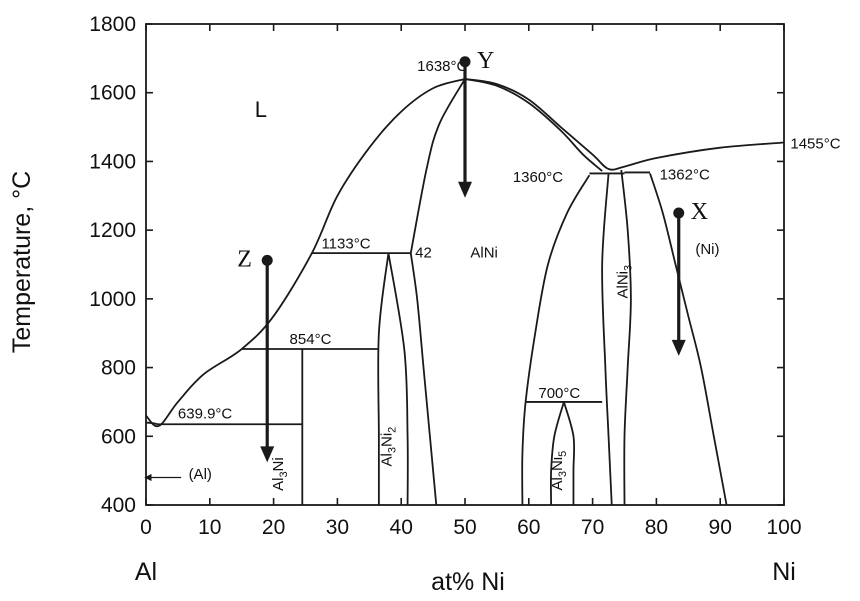  Describe the element at coordinates (484, 253) in the screenshot. I see `phase-label-alni: AlNi` at that location.